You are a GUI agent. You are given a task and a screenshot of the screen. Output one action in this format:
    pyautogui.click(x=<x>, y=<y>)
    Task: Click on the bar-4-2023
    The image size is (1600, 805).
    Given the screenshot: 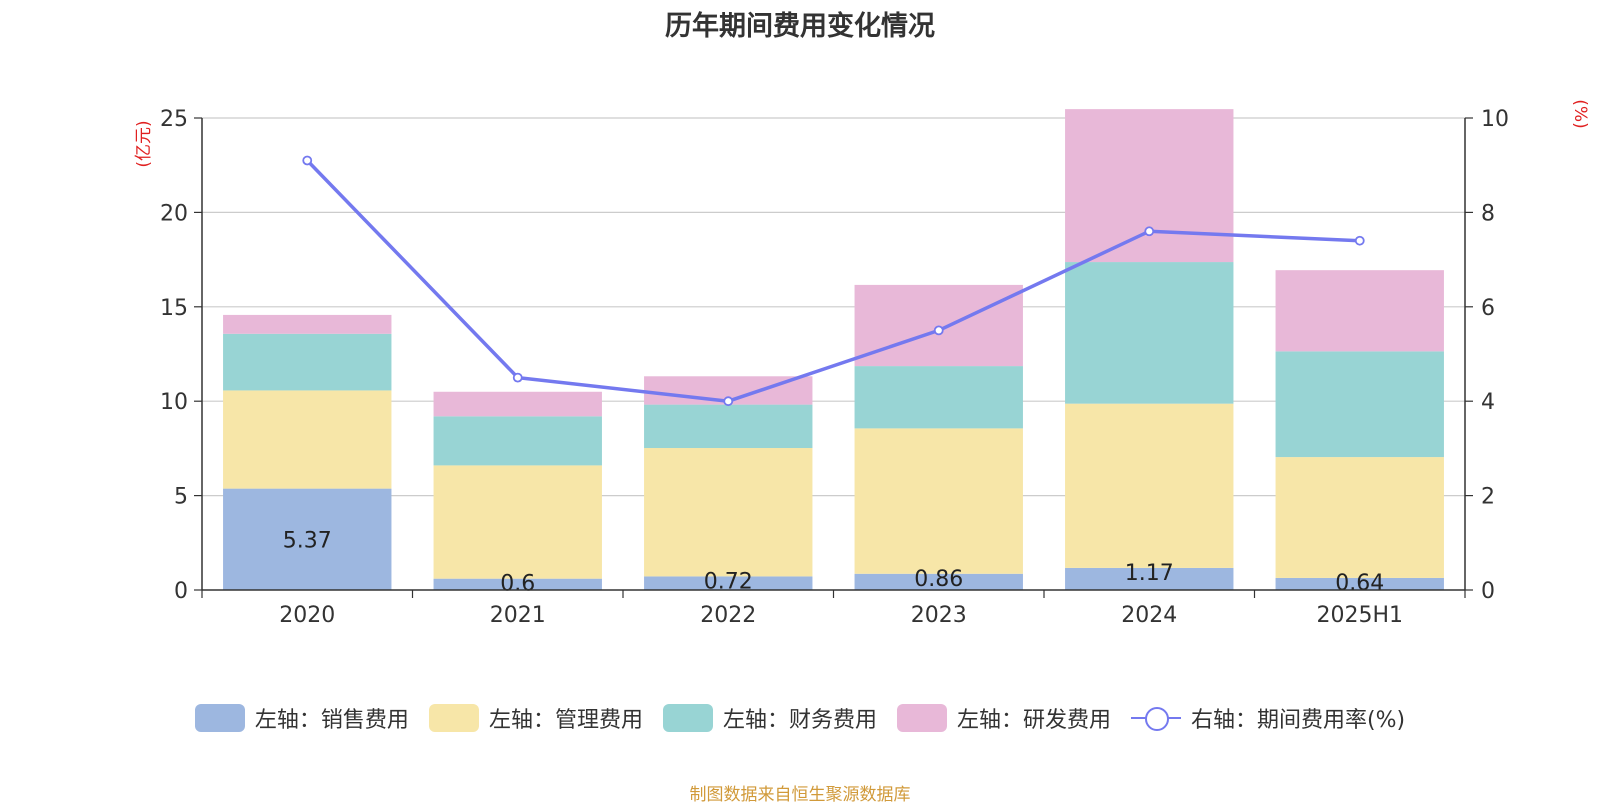 What is the action you would take?
    pyautogui.click(x=938, y=325)
    